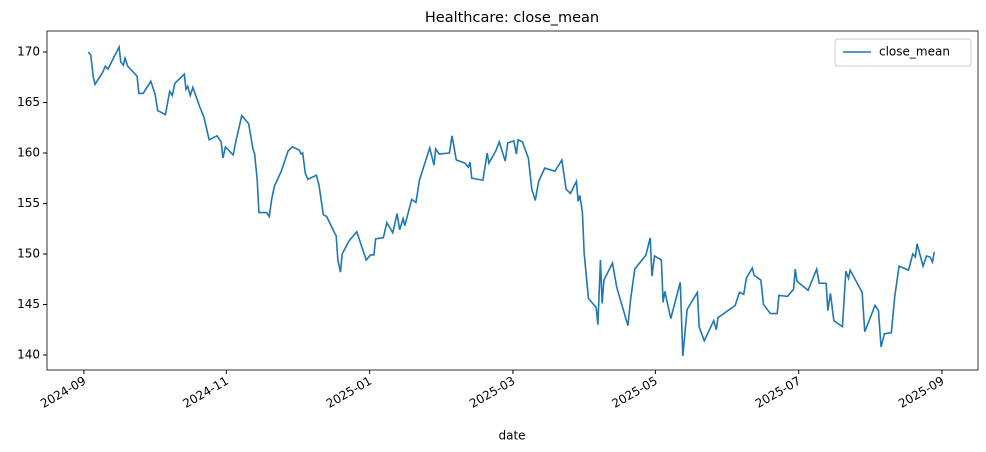 Image resolution: width=986 pixels, height=452 pixels. Describe the element at coordinates (28, 253) in the screenshot. I see `y-tick-label: 150` at that location.